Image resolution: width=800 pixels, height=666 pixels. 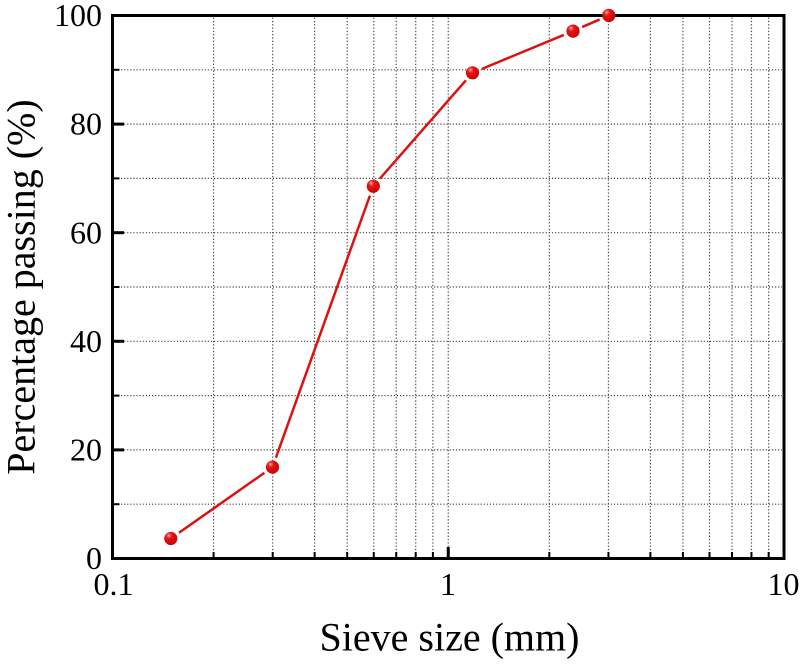 What do you see at coordinates (114, 584) in the screenshot?
I see `svg-text: 0.1` at bounding box center [114, 584].